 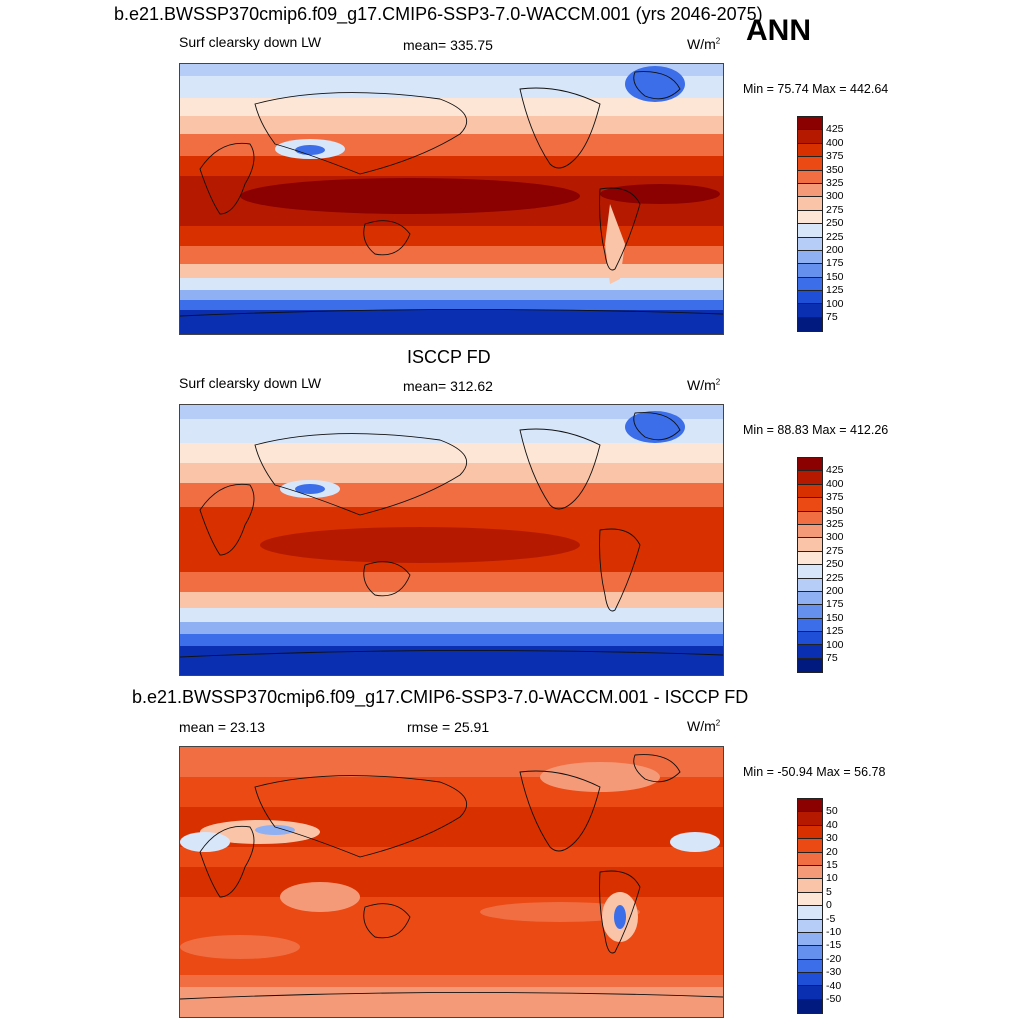 I want to click on panel-left-label: mean = 23.13, so click(x=222, y=727).